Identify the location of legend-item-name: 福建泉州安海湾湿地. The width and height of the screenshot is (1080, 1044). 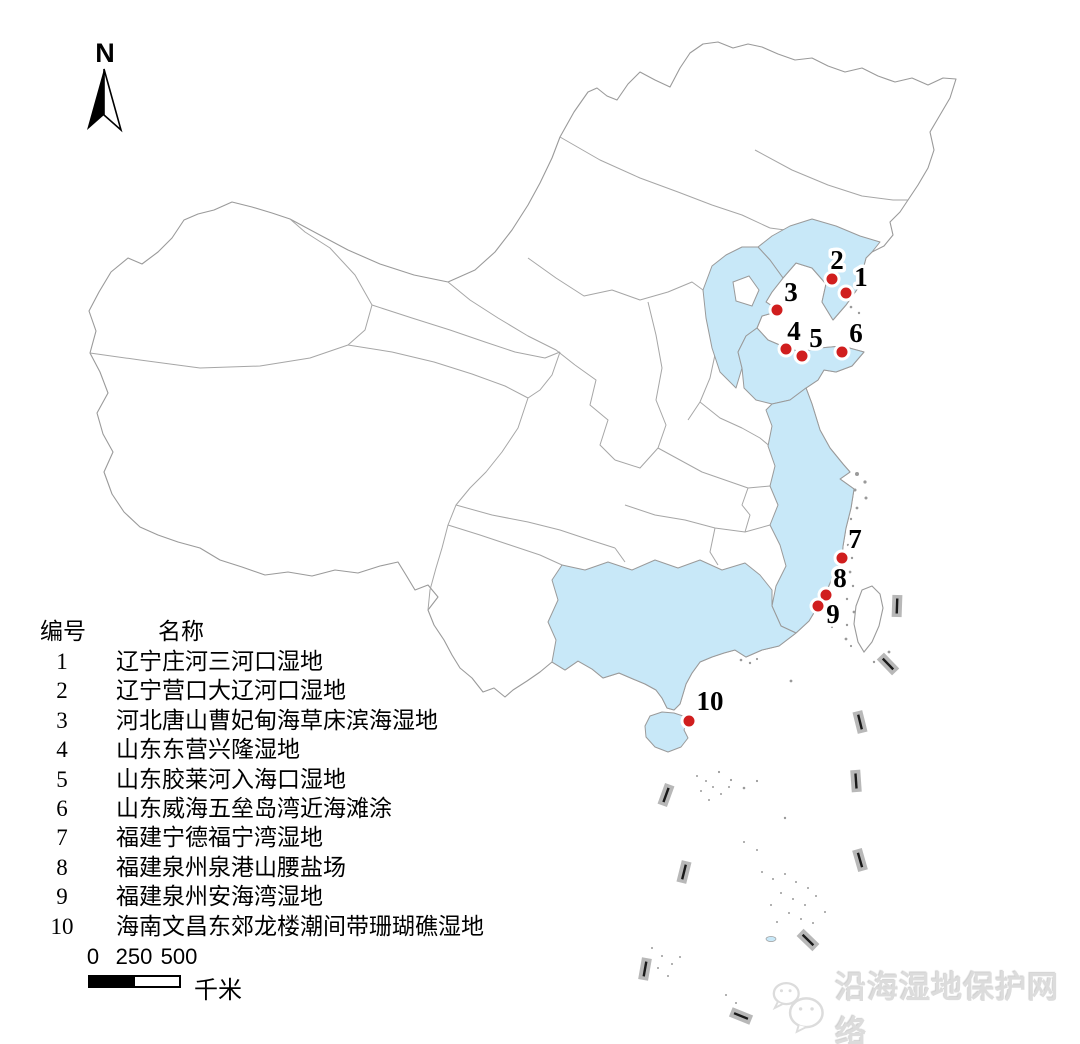
(219, 897).